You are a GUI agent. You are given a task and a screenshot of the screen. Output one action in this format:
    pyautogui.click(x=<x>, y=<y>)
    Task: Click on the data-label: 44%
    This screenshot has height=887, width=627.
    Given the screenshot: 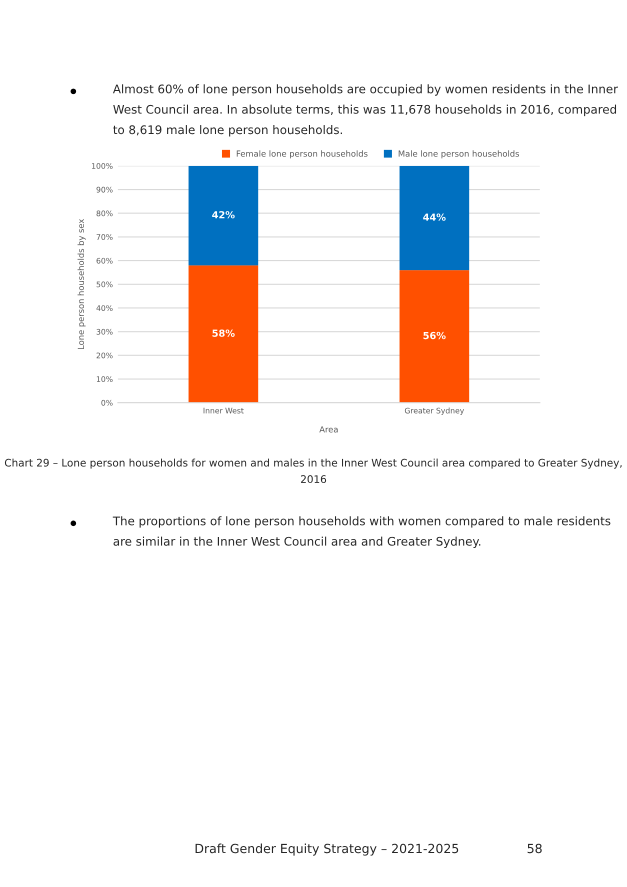 What is the action you would take?
    pyautogui.click(x=434, y=217)
    